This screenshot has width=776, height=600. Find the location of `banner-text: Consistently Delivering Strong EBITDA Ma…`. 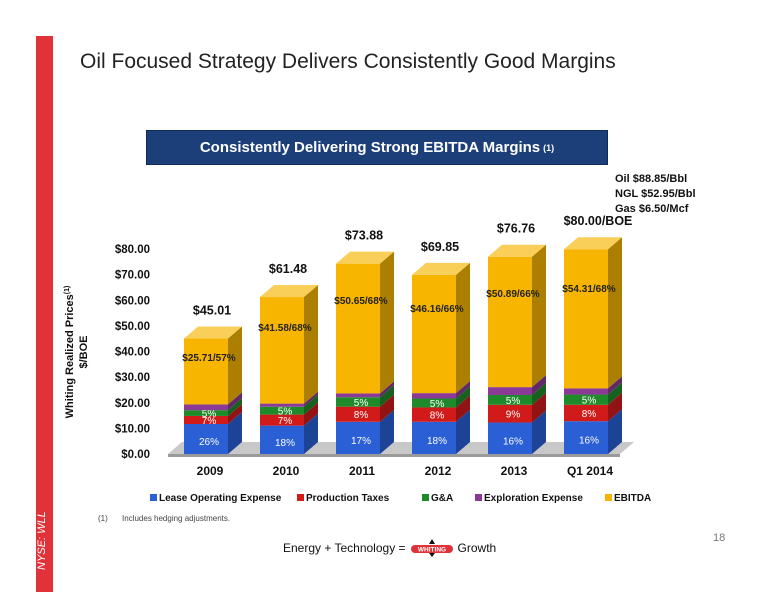

banner-text: Consistently Delivering Strong EBITDA Ma… is located at coordinates (370, 147).